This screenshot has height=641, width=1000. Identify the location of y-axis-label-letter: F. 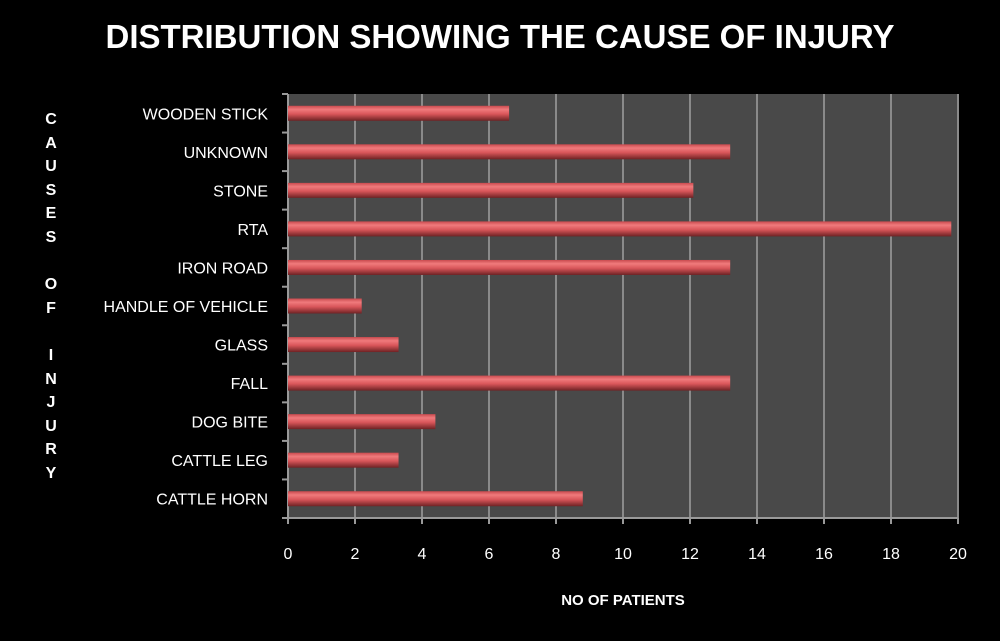
(51, 308).